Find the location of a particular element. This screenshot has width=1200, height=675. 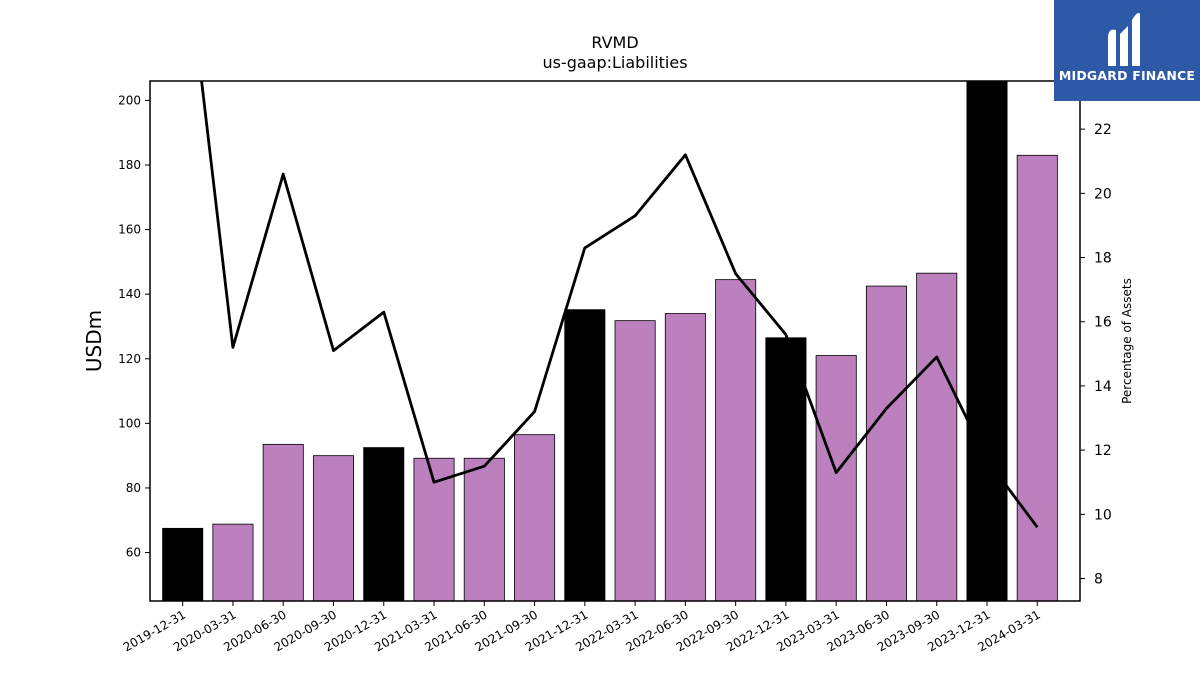

y-tick-label: 80 is located at coordinates (133, 488).